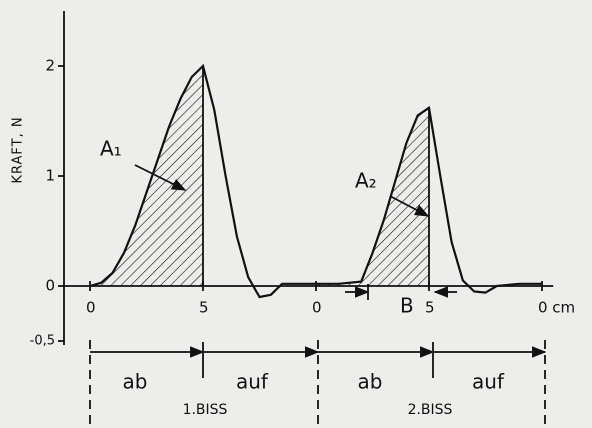 The image size is (592, 428). I want to click on x-tick-label: 0 cm, so click(556, 308).